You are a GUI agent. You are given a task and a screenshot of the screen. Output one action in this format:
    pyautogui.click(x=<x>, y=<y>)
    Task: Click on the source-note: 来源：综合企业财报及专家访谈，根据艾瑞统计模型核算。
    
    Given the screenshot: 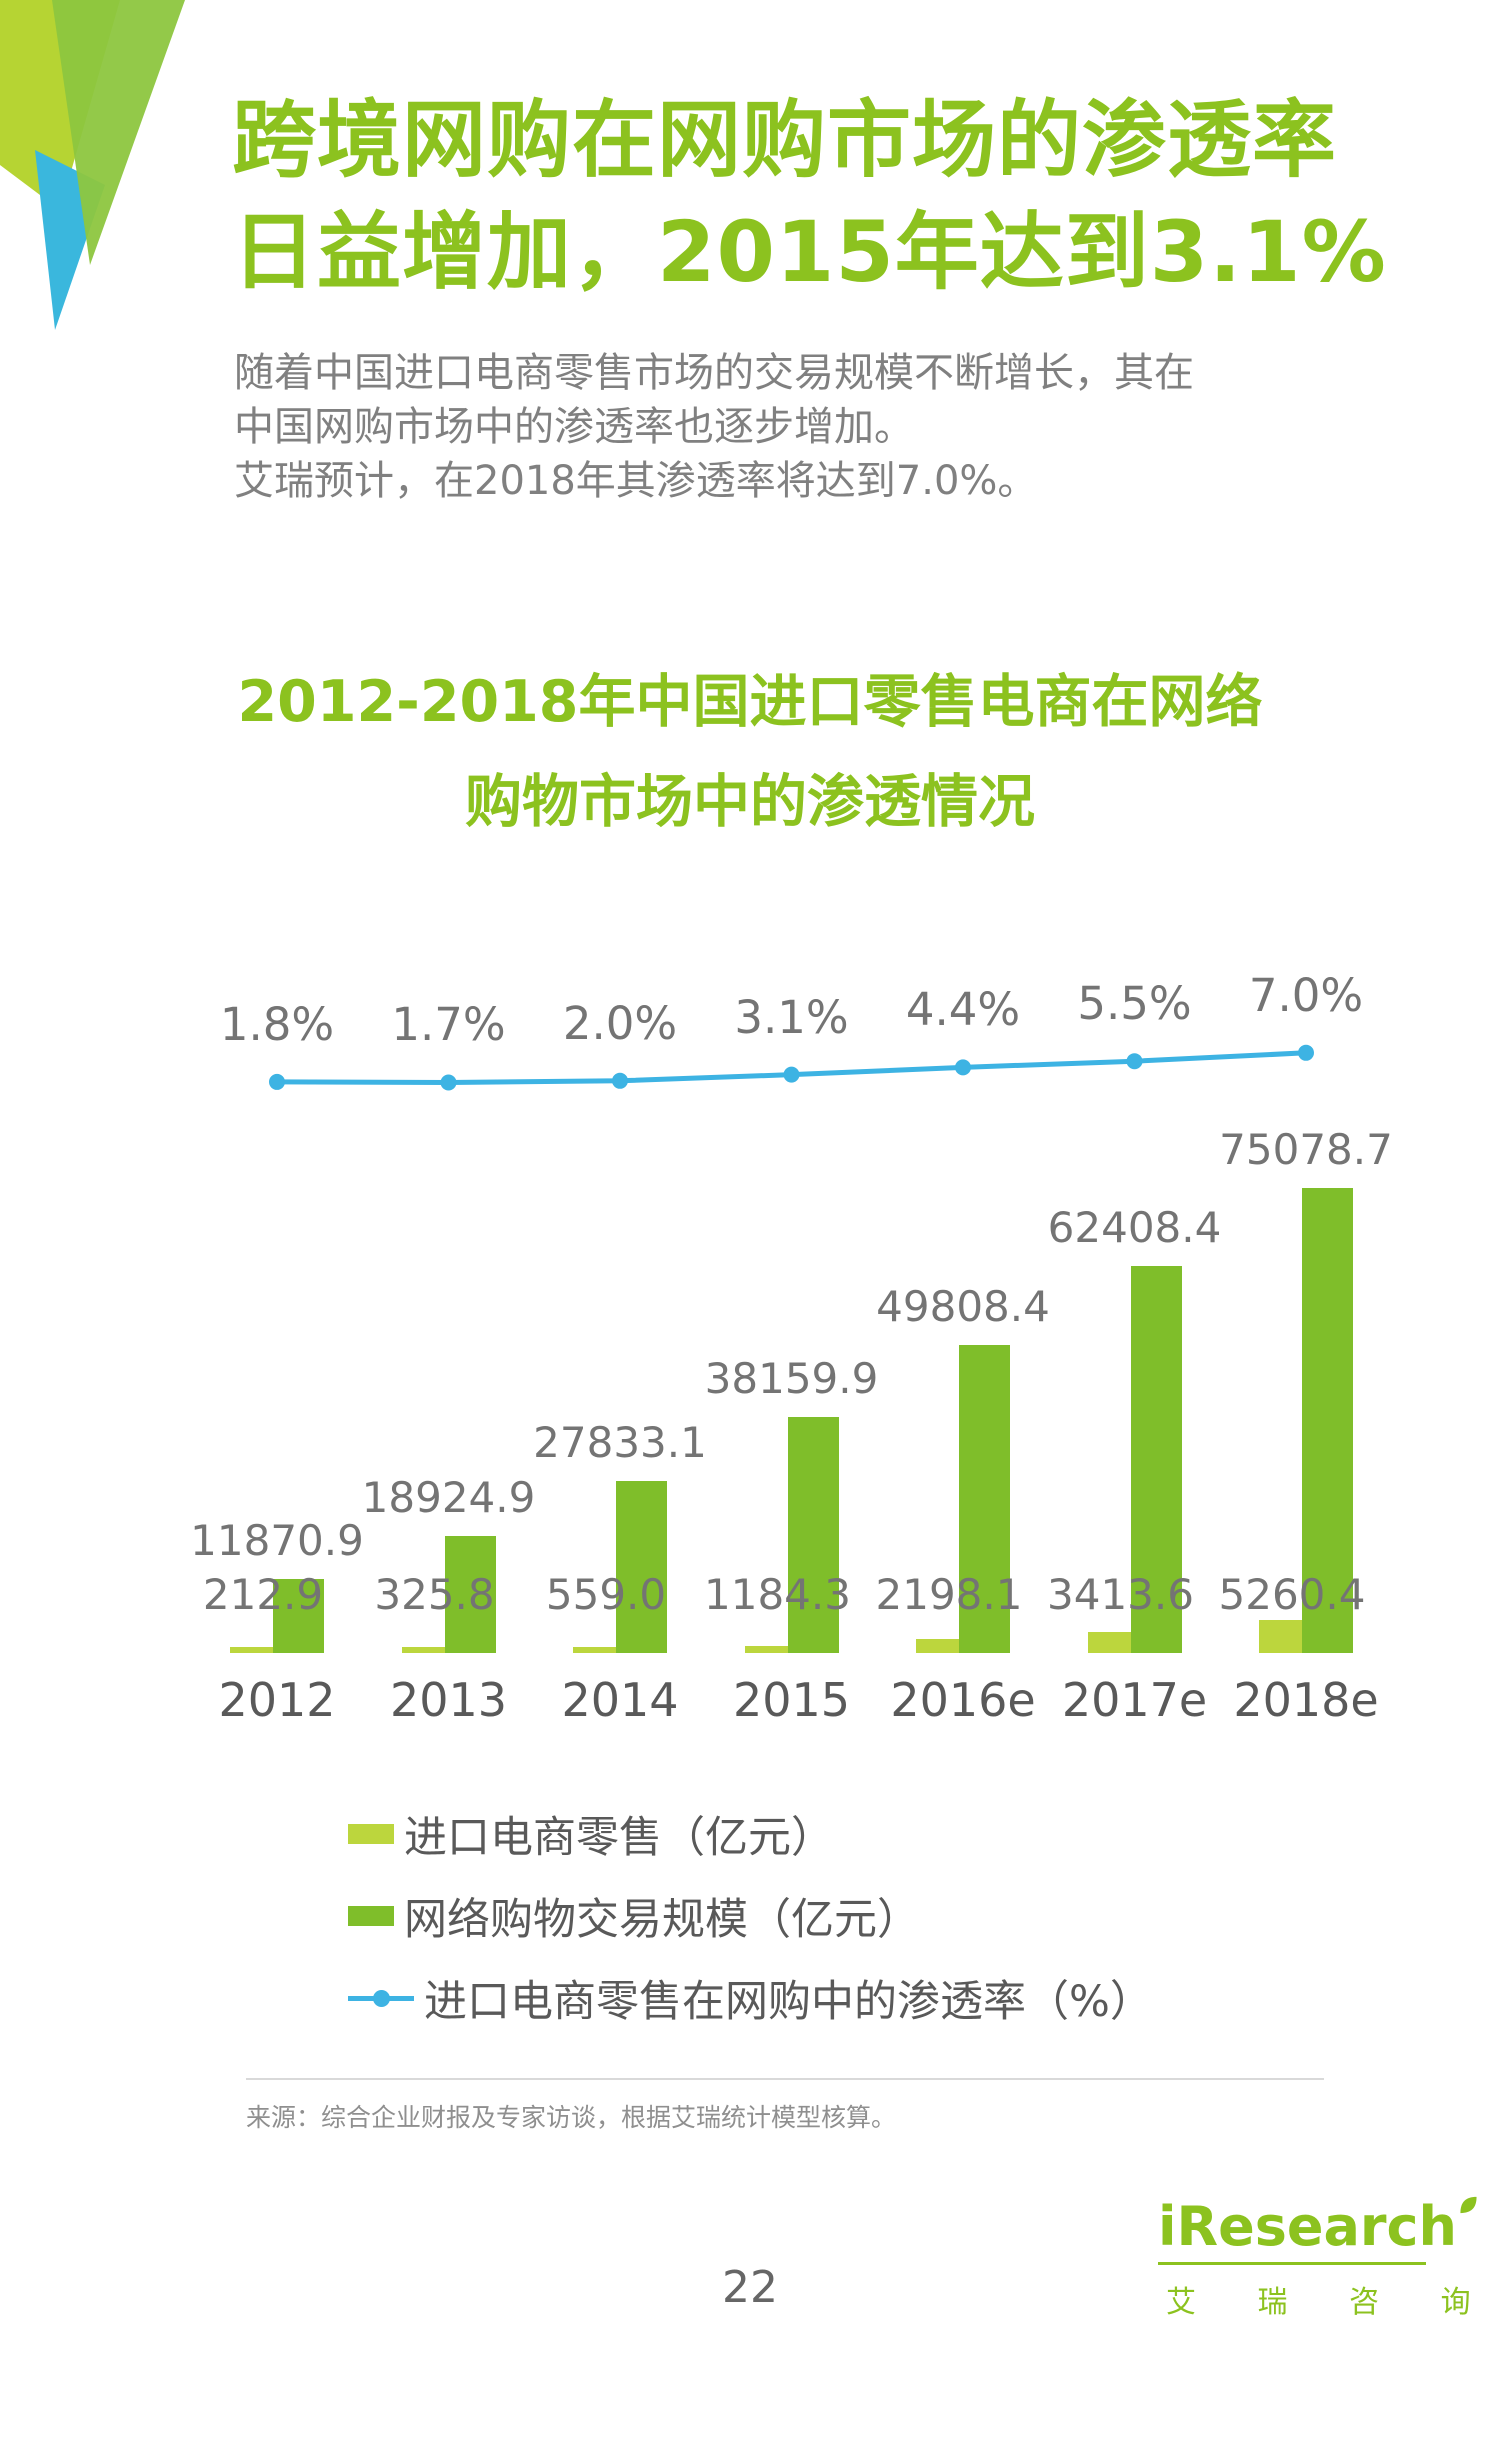 What is the action you would take?
    pyautogui.click(x=571, y=2117)
    